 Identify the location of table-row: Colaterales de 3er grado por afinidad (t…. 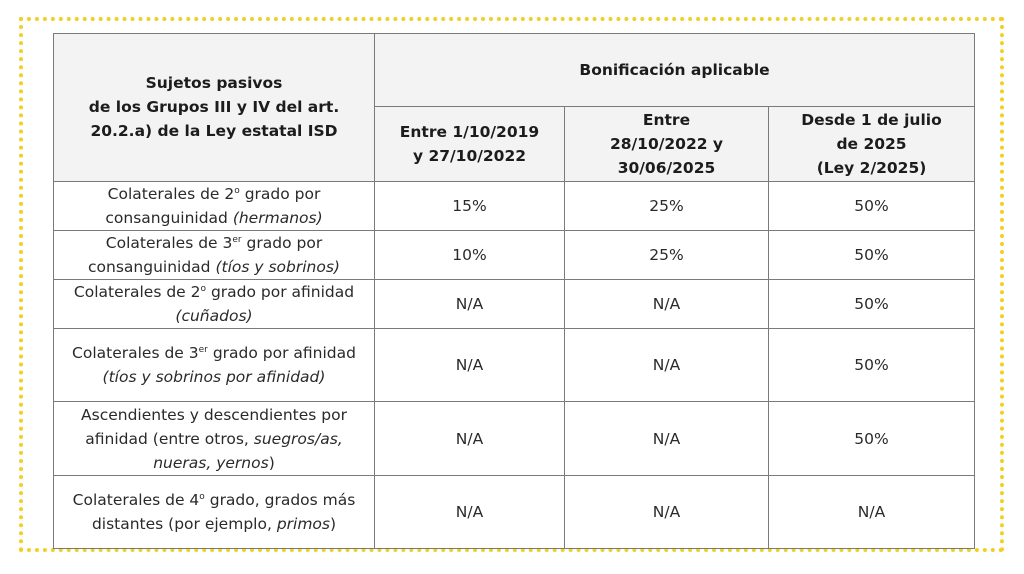
(514, 365).